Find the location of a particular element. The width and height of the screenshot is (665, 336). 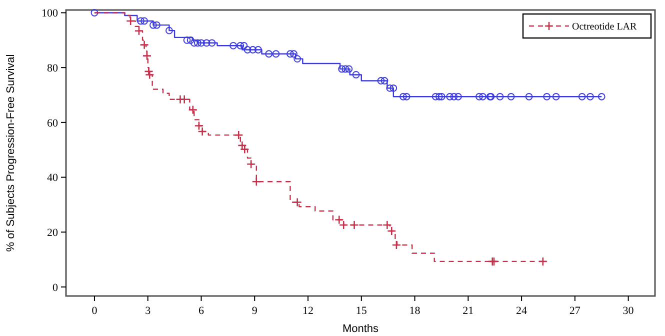

x-tick-label: 27 is located at coordinates (575, 311).